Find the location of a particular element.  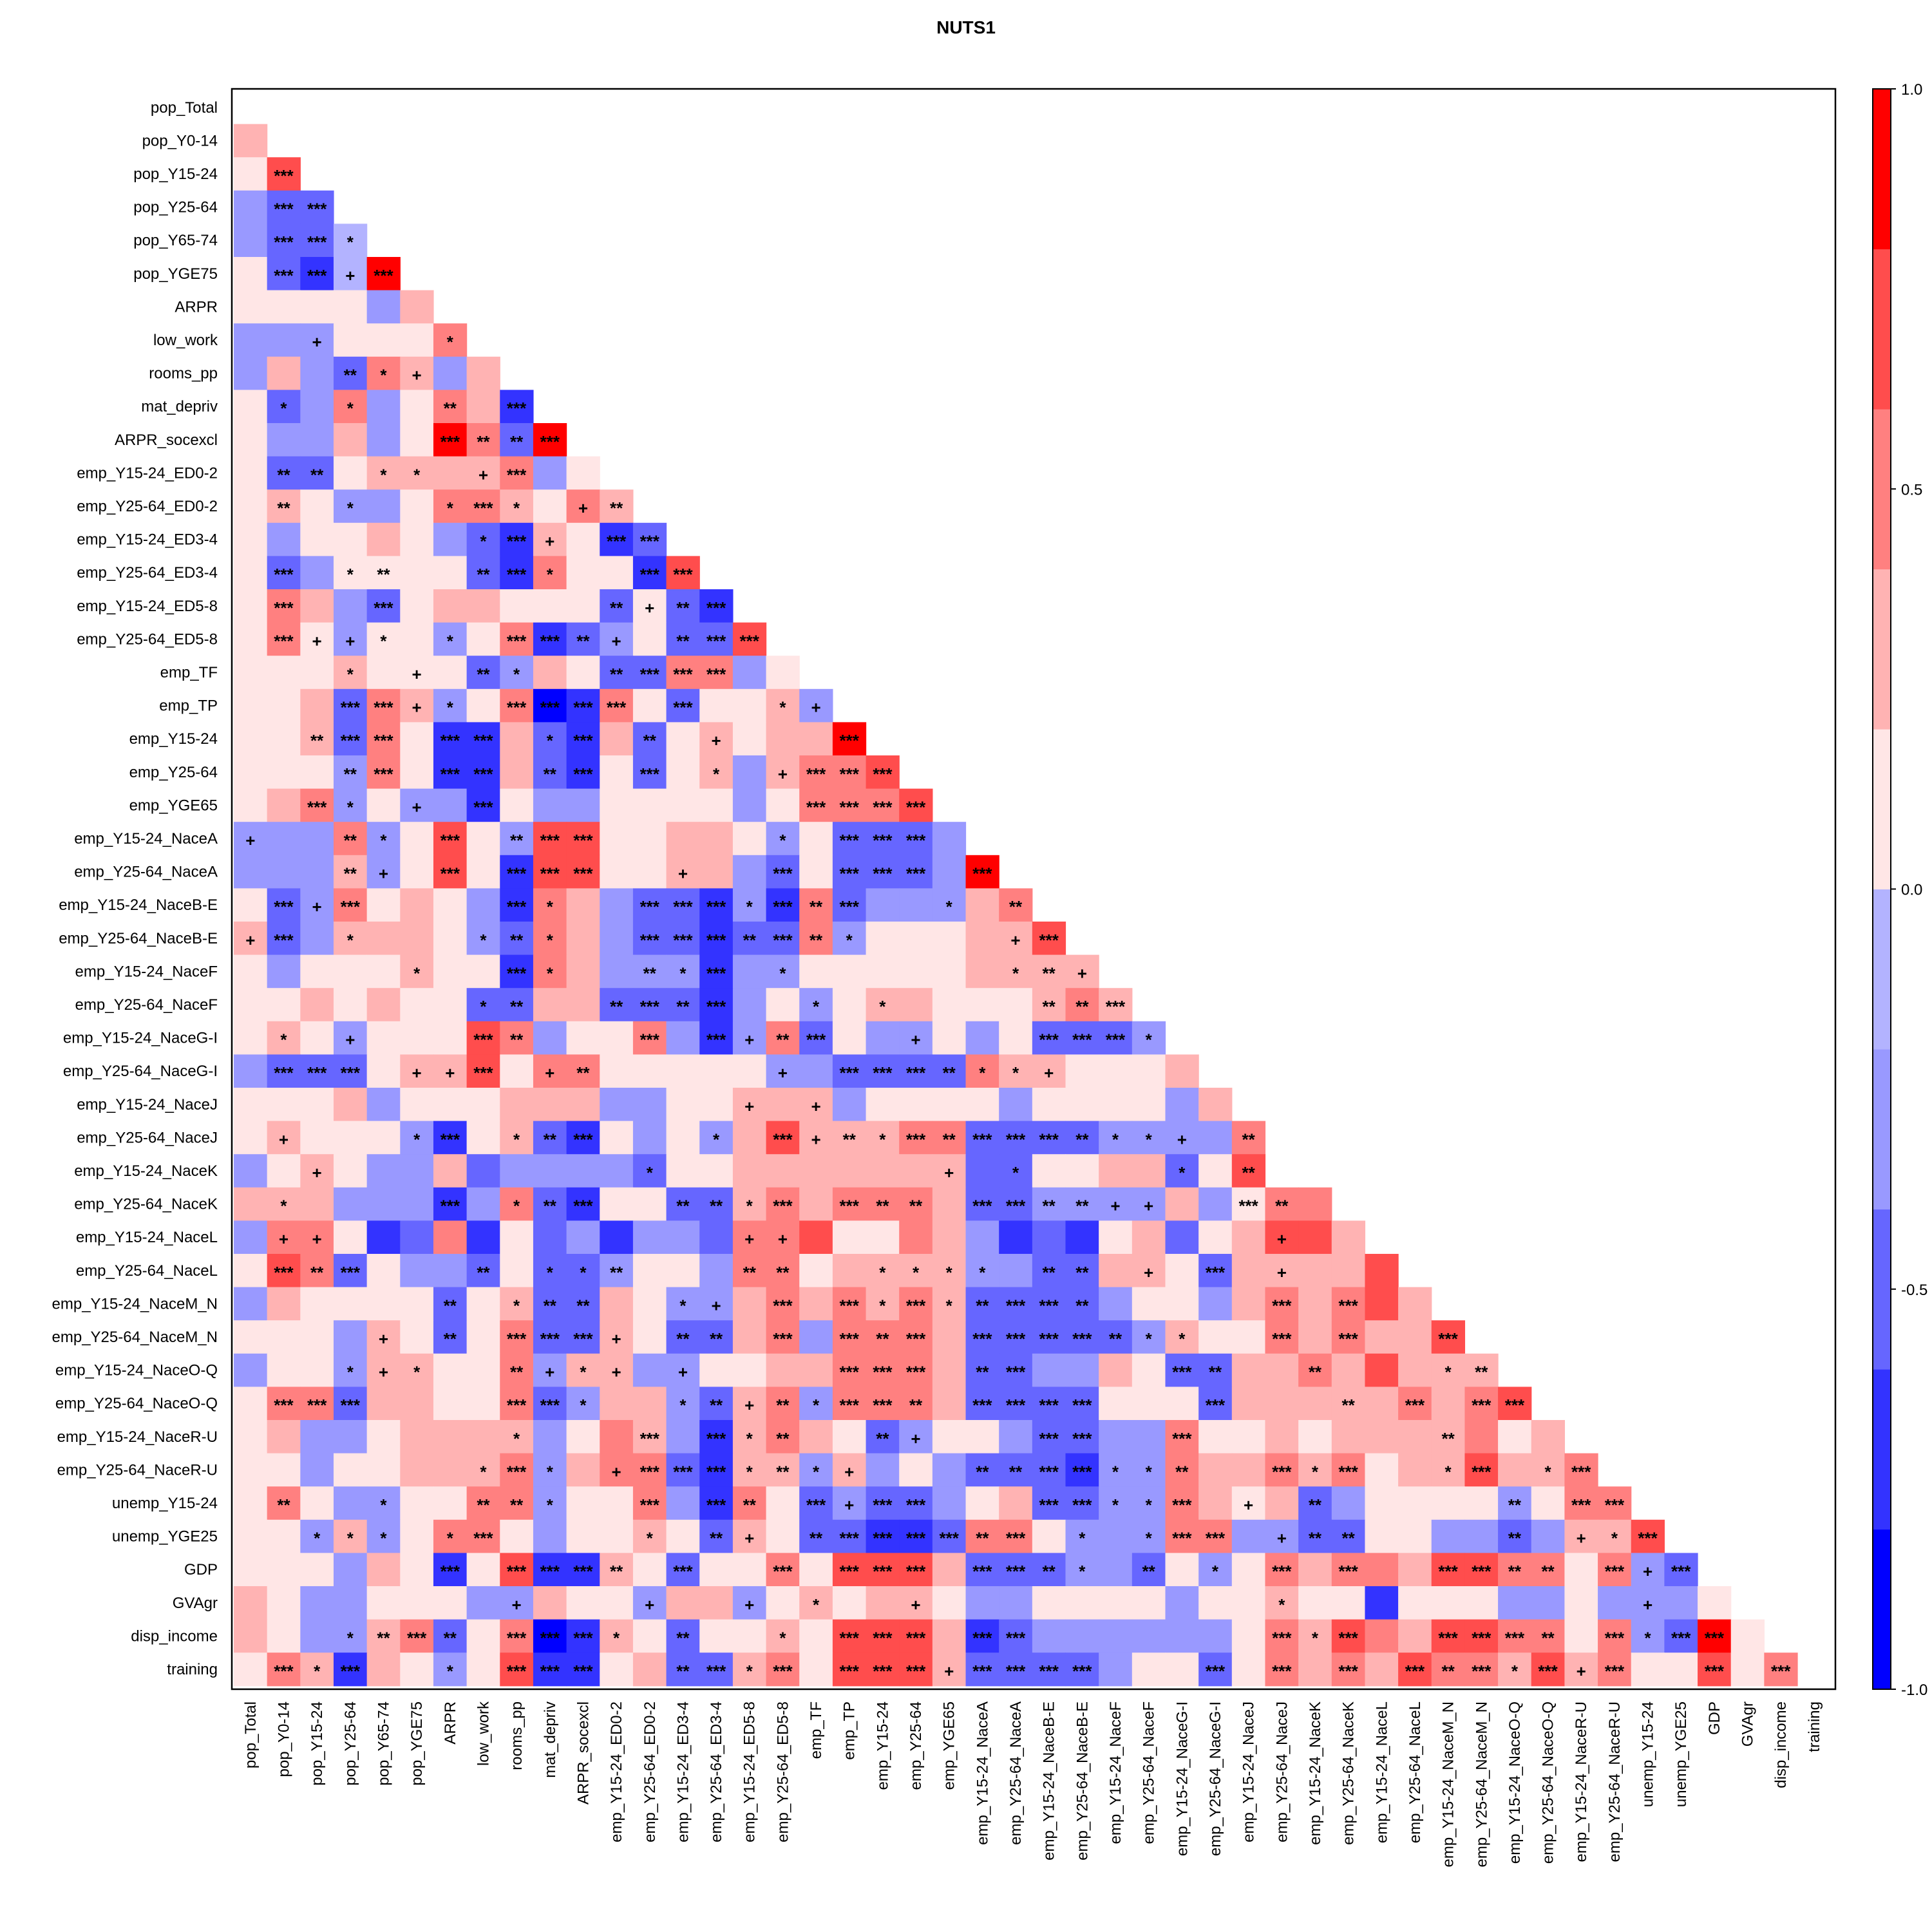

row-label: emp_Y15-24_NaceA is located at coordinates (146, 839).